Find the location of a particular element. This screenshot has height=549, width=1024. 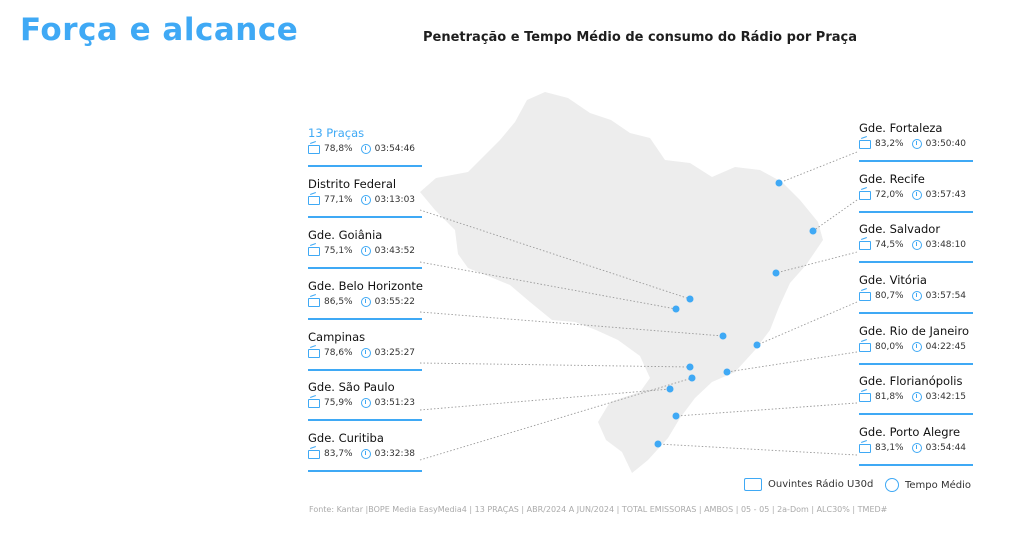

market-label-fortaleza: Gde. Fortaleza 83,2% 03:50:40 is located at coordinates (916, 141).